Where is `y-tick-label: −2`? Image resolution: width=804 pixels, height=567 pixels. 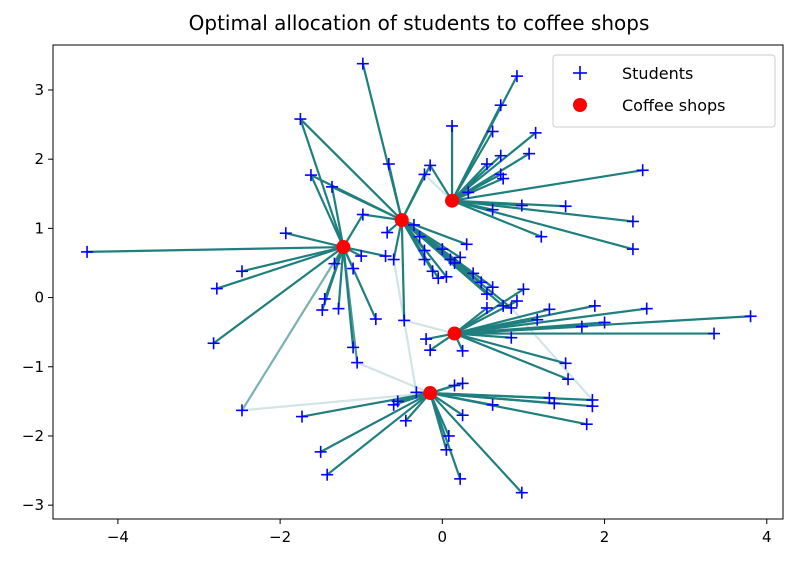
y-tick-label: −2 is located at coordinates (33, 436).